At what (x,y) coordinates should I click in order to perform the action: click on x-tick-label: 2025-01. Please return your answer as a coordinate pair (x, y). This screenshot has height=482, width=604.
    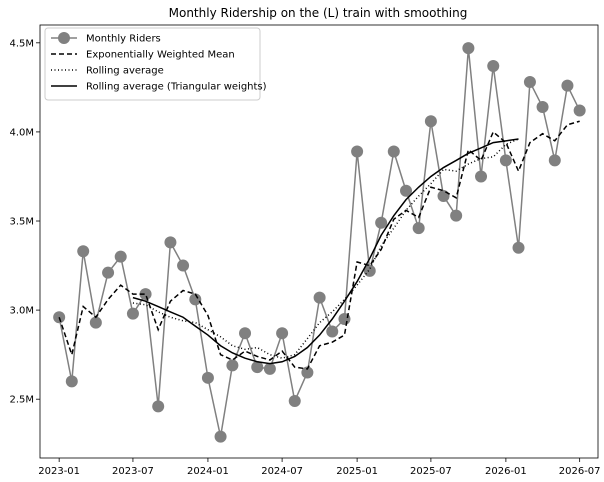
    Looking at the image, I should click on (357, 471).